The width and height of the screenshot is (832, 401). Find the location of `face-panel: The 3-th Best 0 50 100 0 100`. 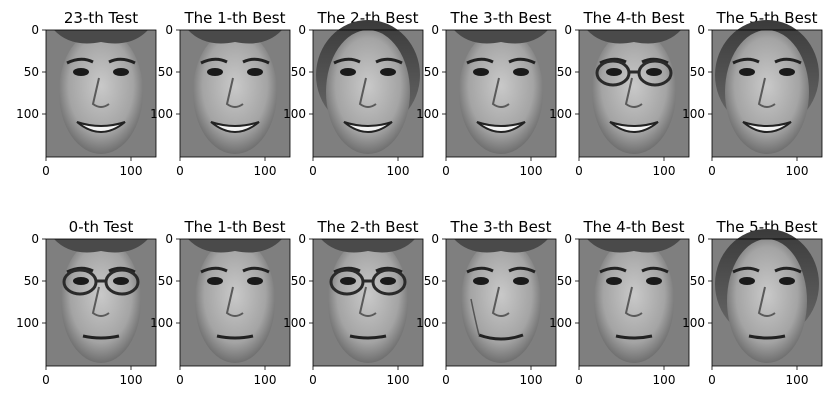

face-panel: The 3-th Best 0 50 100 0 100 is located at coordinates (486, 93).